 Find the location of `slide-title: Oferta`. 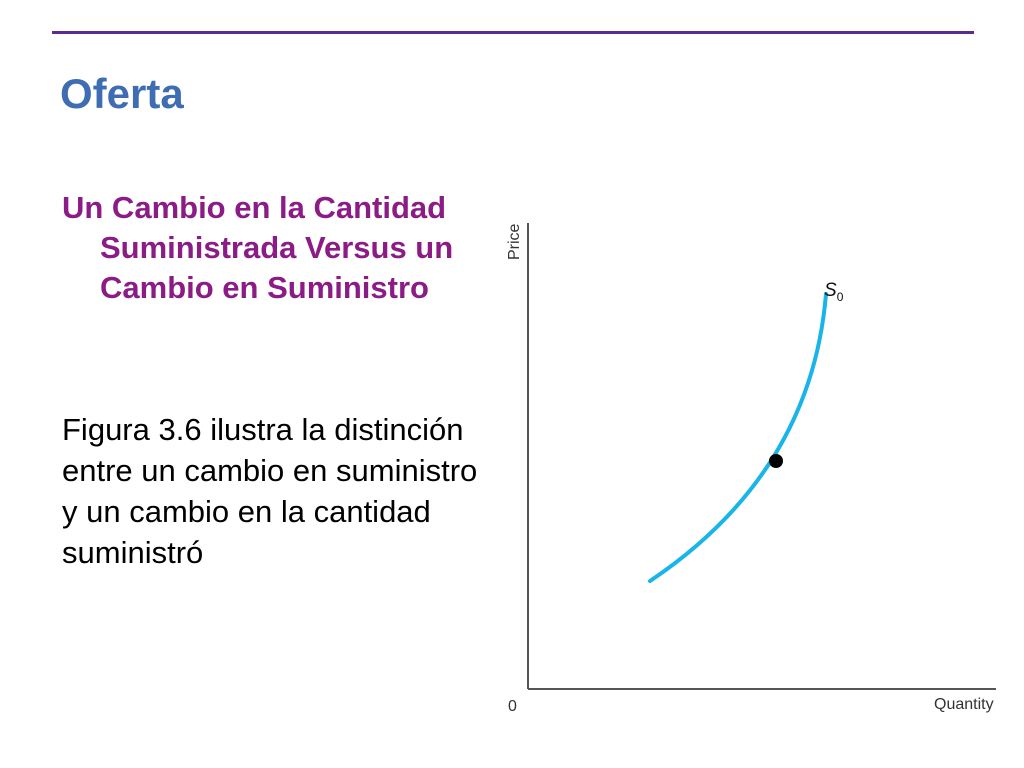

slide-title: Oferta is located at coordinates (122, 93).